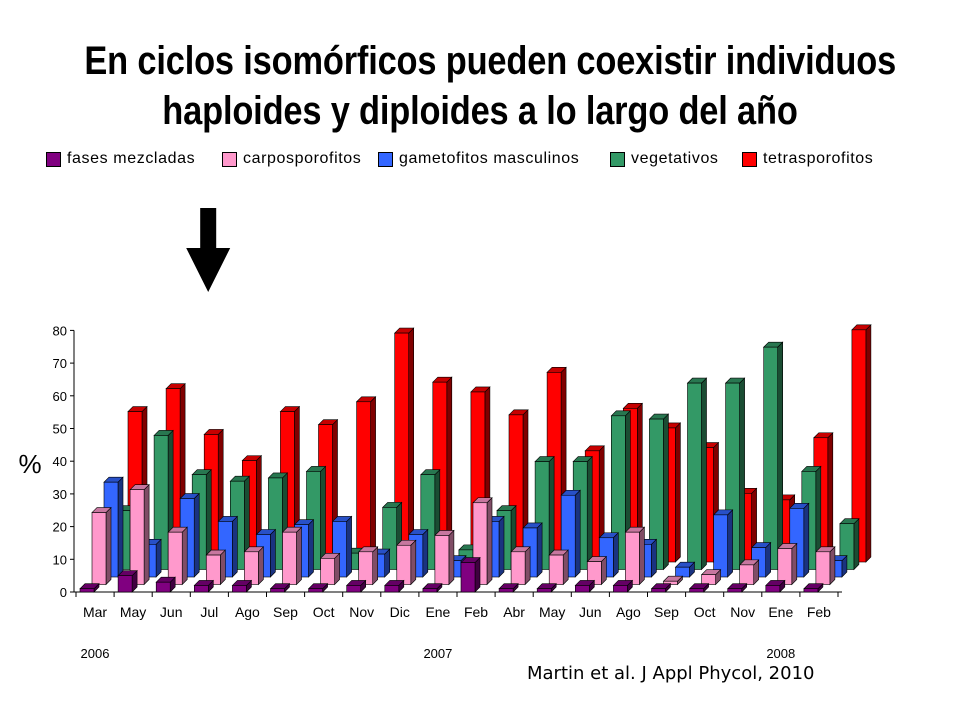 This screenshot has height=720, width=960. I want to click on y-tick-label: 0, so click(63, 592).